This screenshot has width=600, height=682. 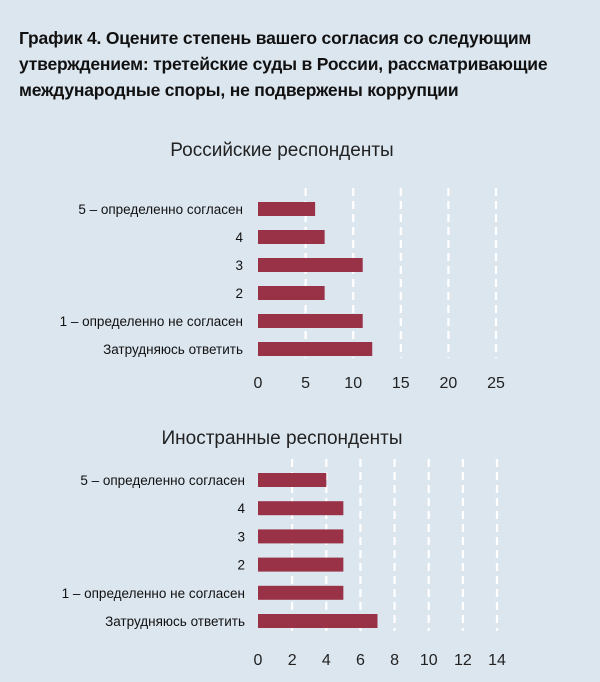 What do you see at coordinates (449, 382) in the screenshot?
I see `x-tick-label: 20` at bounding box center [449, 382].